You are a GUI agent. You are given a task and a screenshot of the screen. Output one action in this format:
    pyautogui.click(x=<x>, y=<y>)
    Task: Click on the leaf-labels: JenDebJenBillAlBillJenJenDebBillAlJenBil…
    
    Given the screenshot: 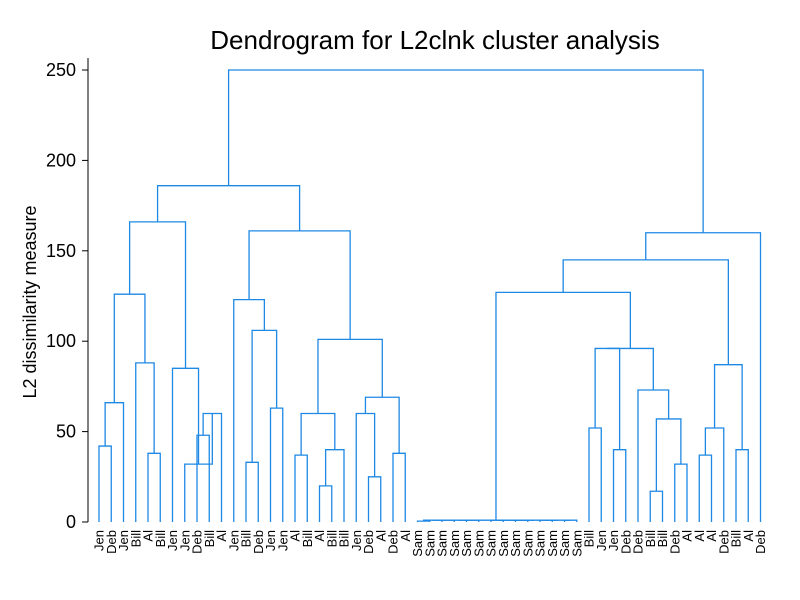 What is the action you would take?
    pyautogui.click(x=430, y=543)
    